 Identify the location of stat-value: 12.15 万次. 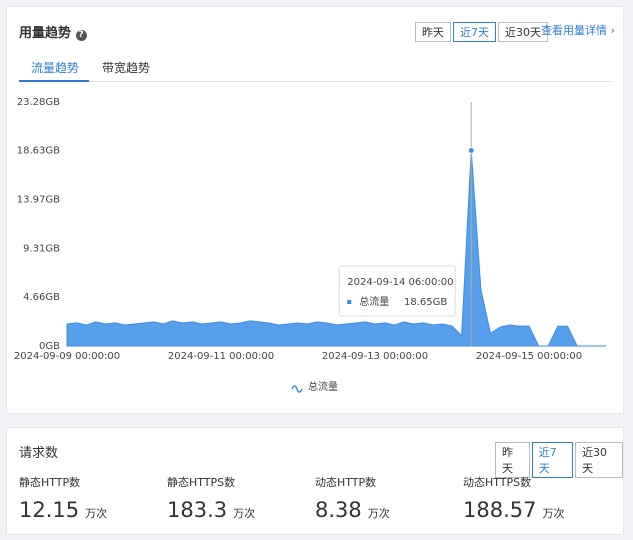
(63, 510).